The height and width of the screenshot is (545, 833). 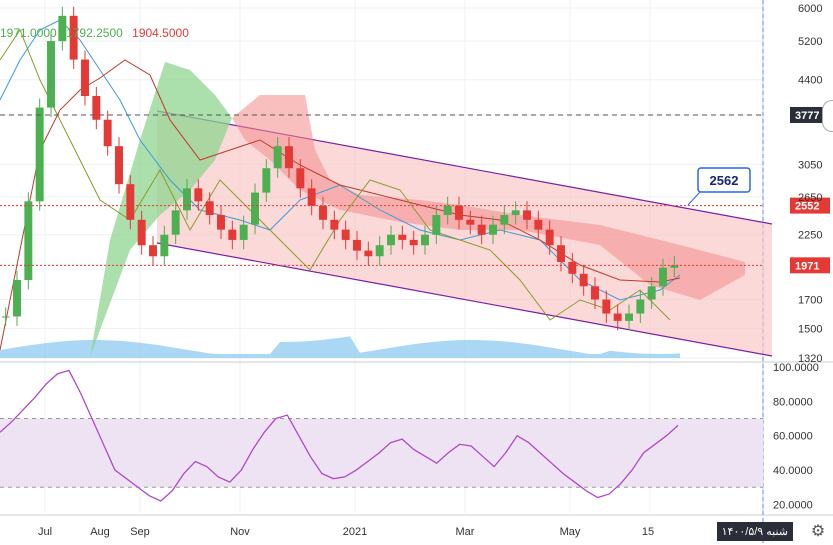 What do you see at coordinates (793, 402) in the screenshot?
I see `rsi-tick-label: 80.0000` at bounding box center [793, 402].